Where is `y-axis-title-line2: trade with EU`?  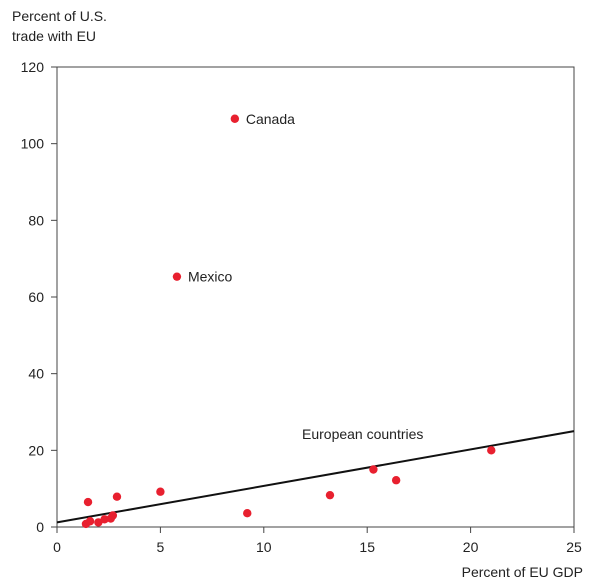
y-axis-title-line2: trade with EU is located at coordinates (54, 36).